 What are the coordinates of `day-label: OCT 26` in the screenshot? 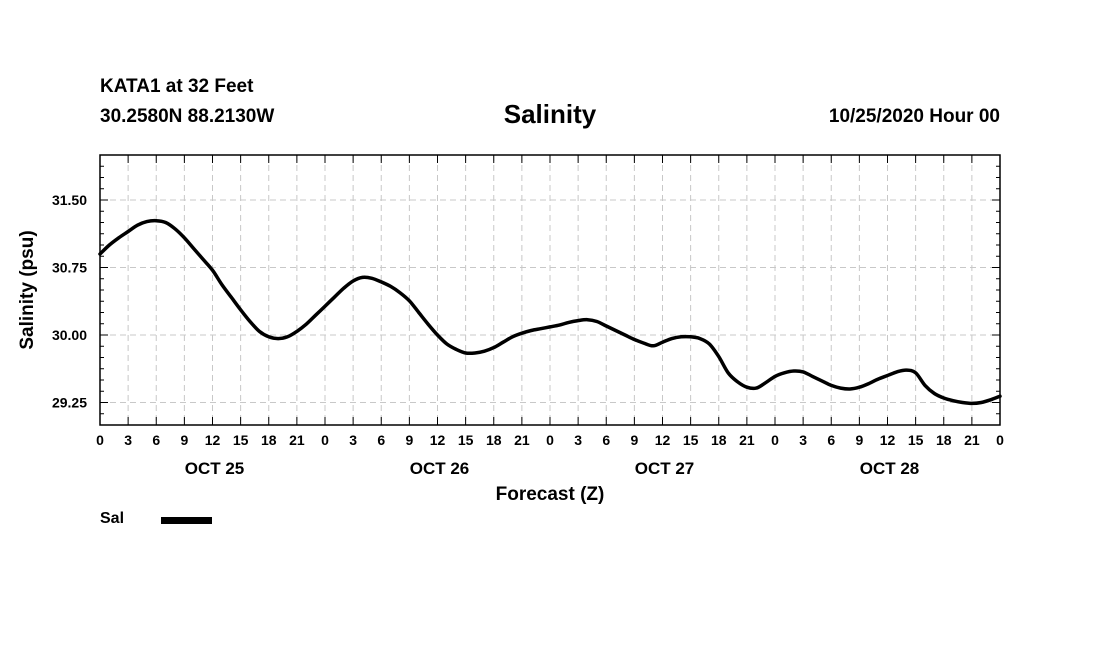 It's located at (440, 468).